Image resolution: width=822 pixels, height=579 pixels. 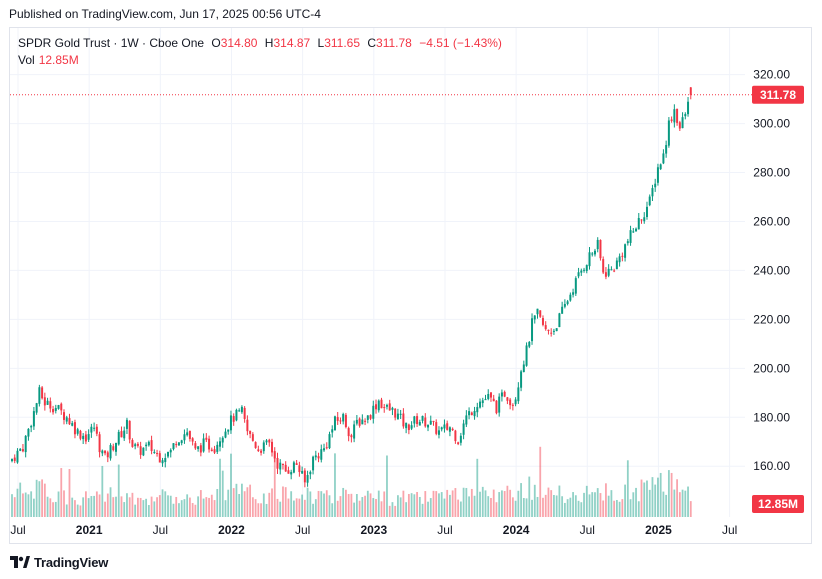 I want to click on footer: TradingView, so click(x=59, y=562).